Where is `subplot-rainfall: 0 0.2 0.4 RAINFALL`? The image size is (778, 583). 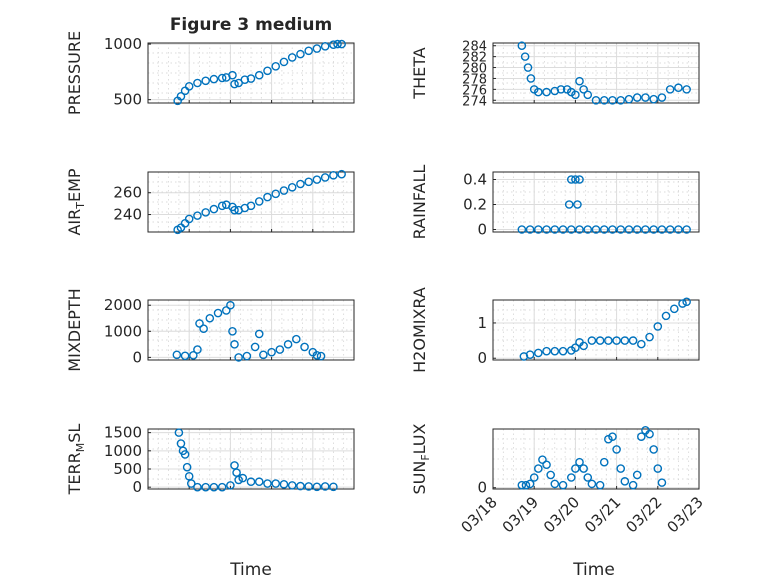 subplot-rainfall: 0 0.2 0.4 RAINFALL is located at coordinates (555, 202).